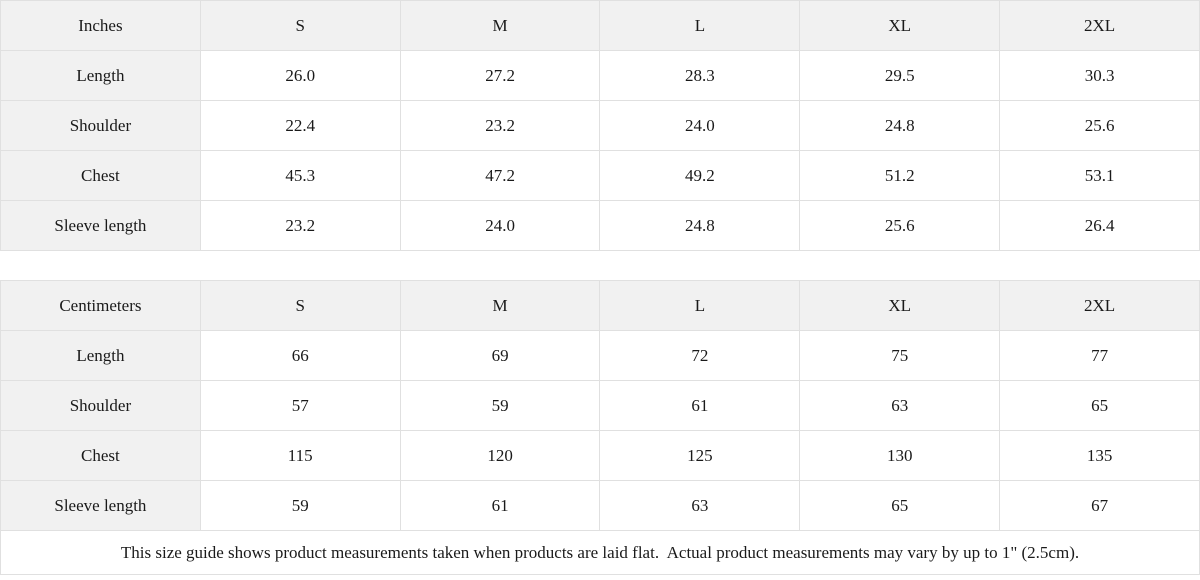  Describe the element at coordinates (900, 355) in the screenshot. I see `measurement-value: 75` at that location.